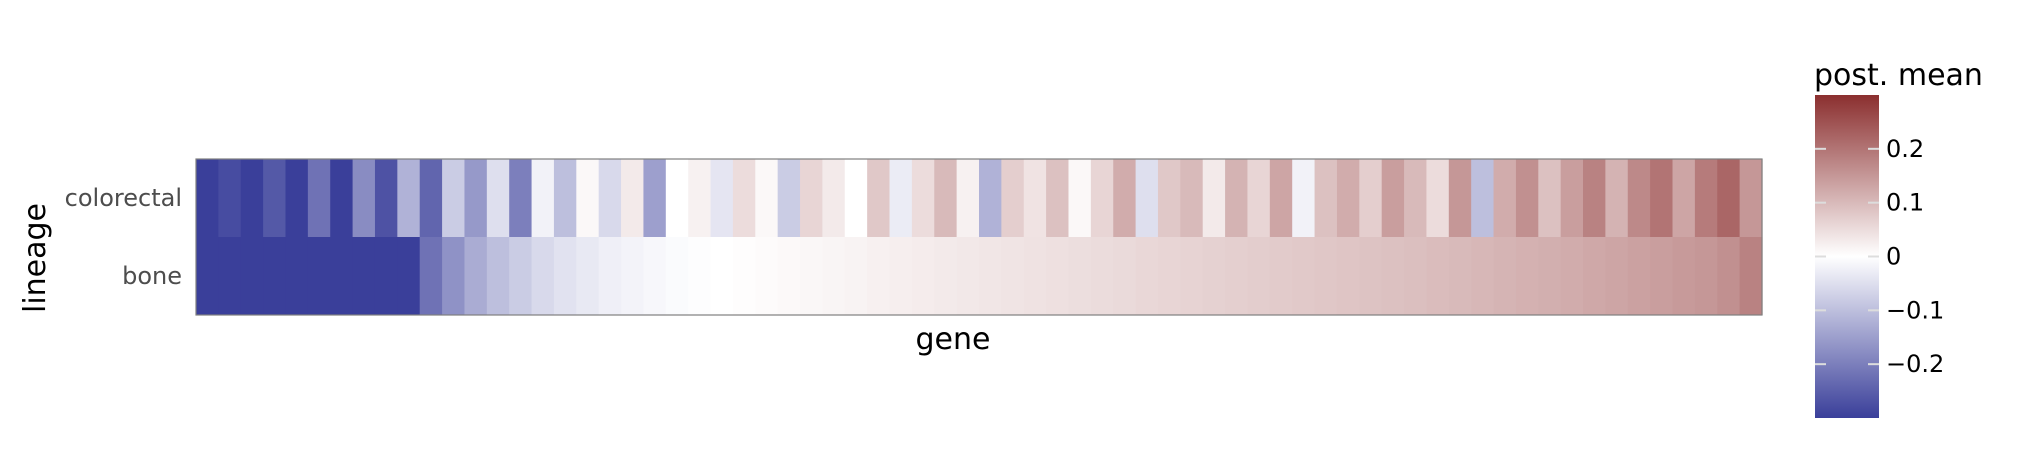  I want to click on legend-tick-label-2: 0, so click(1893, 257).